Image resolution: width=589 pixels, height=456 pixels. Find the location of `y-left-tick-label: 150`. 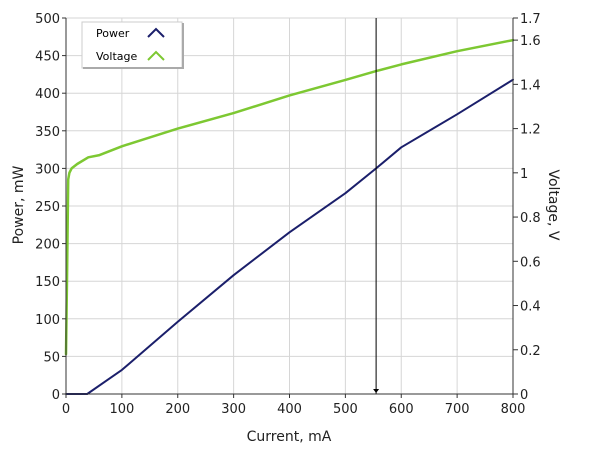

y-left-tick-label: 150 is located at coordinates (47, 282).